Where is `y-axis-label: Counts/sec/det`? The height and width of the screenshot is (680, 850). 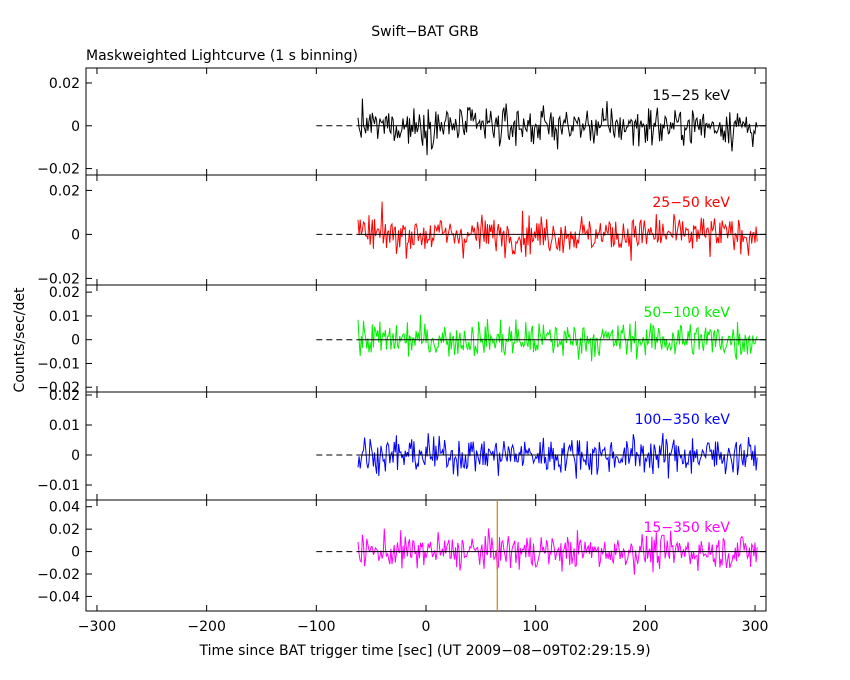 y-axis-label: Counts/sec/det is located at coordinates (20, 339).